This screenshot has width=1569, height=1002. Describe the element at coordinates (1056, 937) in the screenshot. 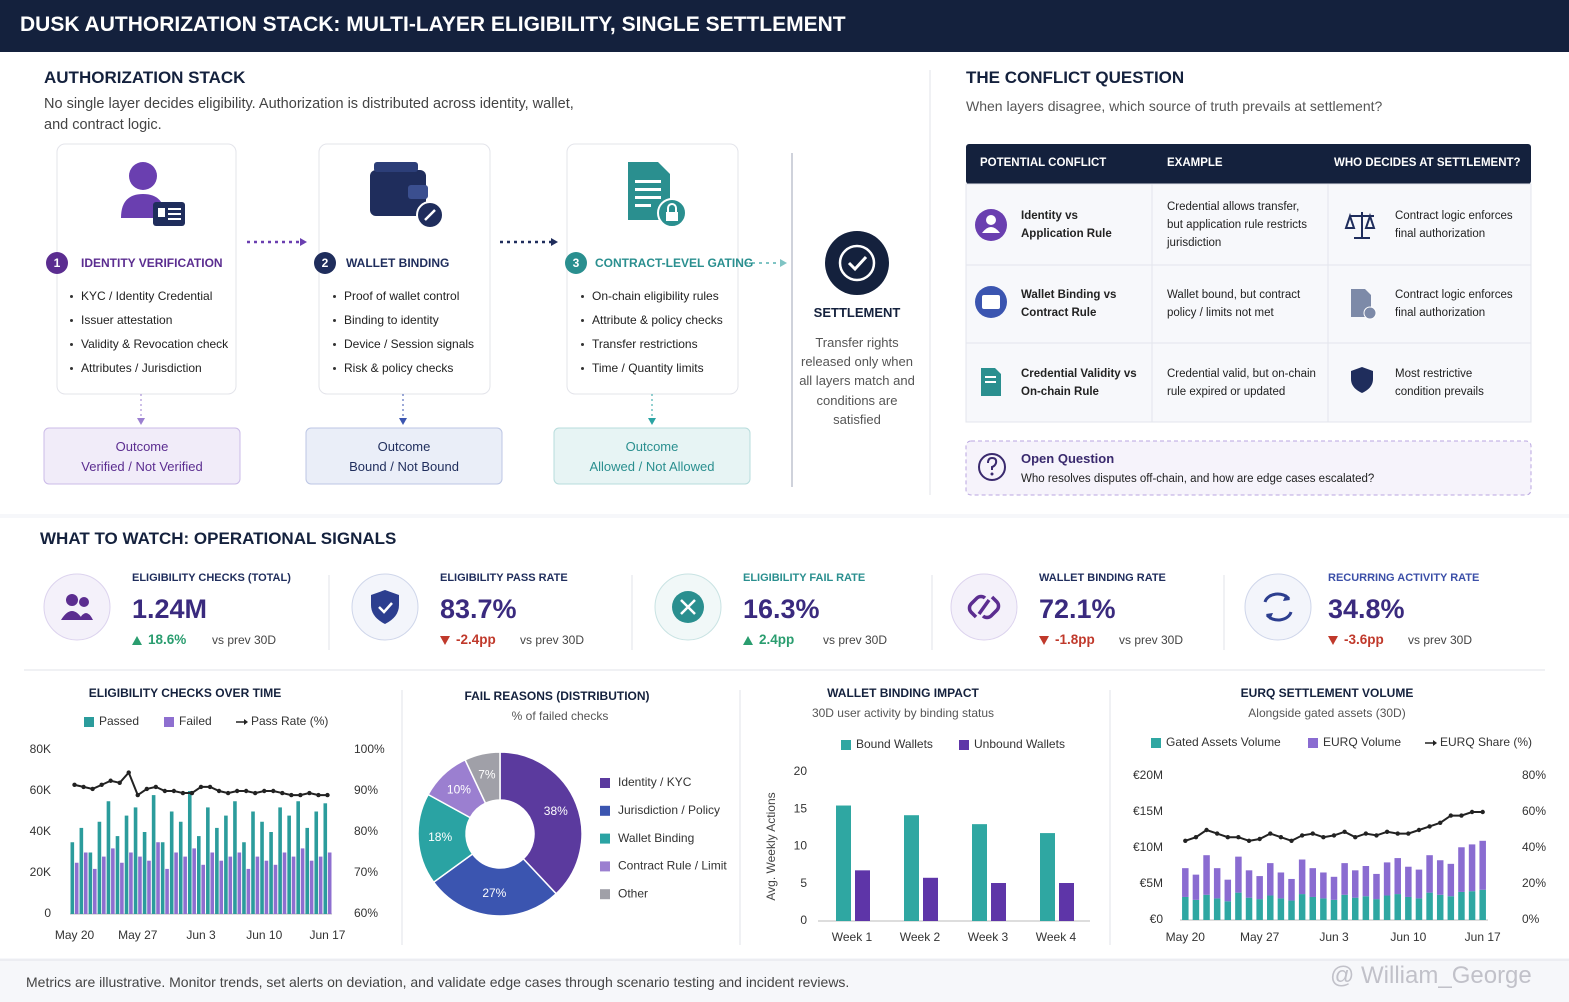

I see `x-tick-label: Week 4` at that location.